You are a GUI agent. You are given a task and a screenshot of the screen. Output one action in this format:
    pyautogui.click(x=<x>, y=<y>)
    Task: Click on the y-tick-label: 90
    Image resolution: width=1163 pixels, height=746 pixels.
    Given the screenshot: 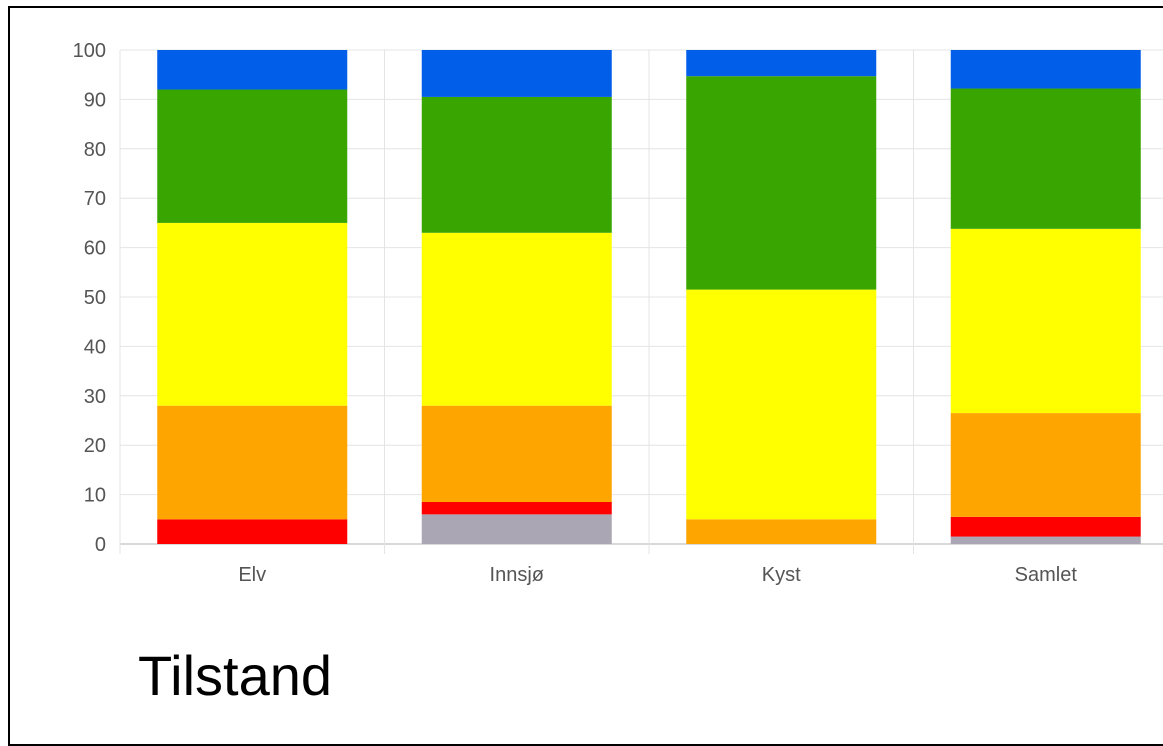 What is the action you would take?
    pyautogui.click(x=95, y=100)
    